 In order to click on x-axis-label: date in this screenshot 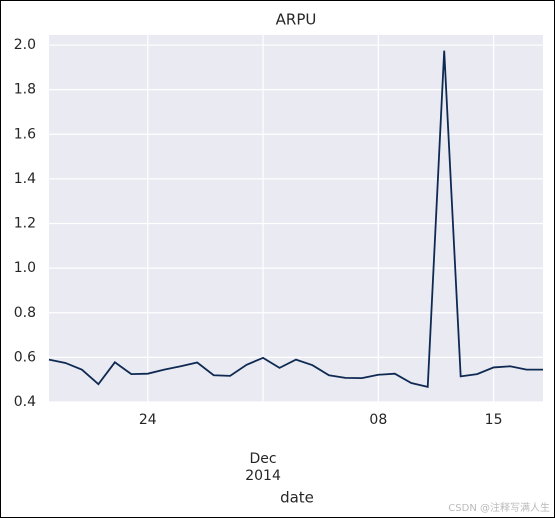, I will do `click(297, 498)`.